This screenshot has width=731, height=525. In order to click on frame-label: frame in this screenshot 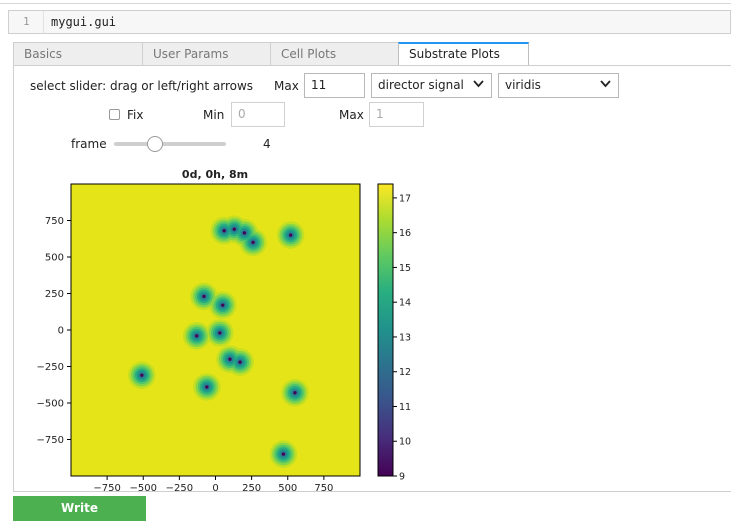, I will do `click(89, 144)`.